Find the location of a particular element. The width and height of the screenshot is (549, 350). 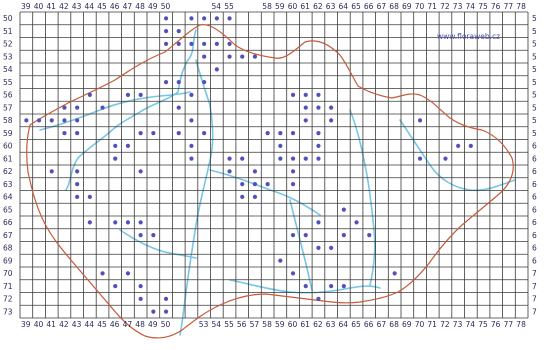

row-label-left: 64 is located at coordinates (8, 197).